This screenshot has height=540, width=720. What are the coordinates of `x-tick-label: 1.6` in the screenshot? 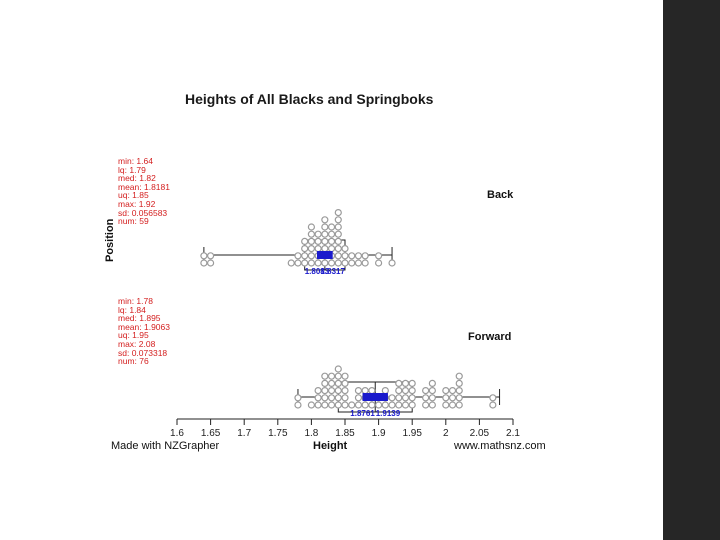 It's located at (177, 433).